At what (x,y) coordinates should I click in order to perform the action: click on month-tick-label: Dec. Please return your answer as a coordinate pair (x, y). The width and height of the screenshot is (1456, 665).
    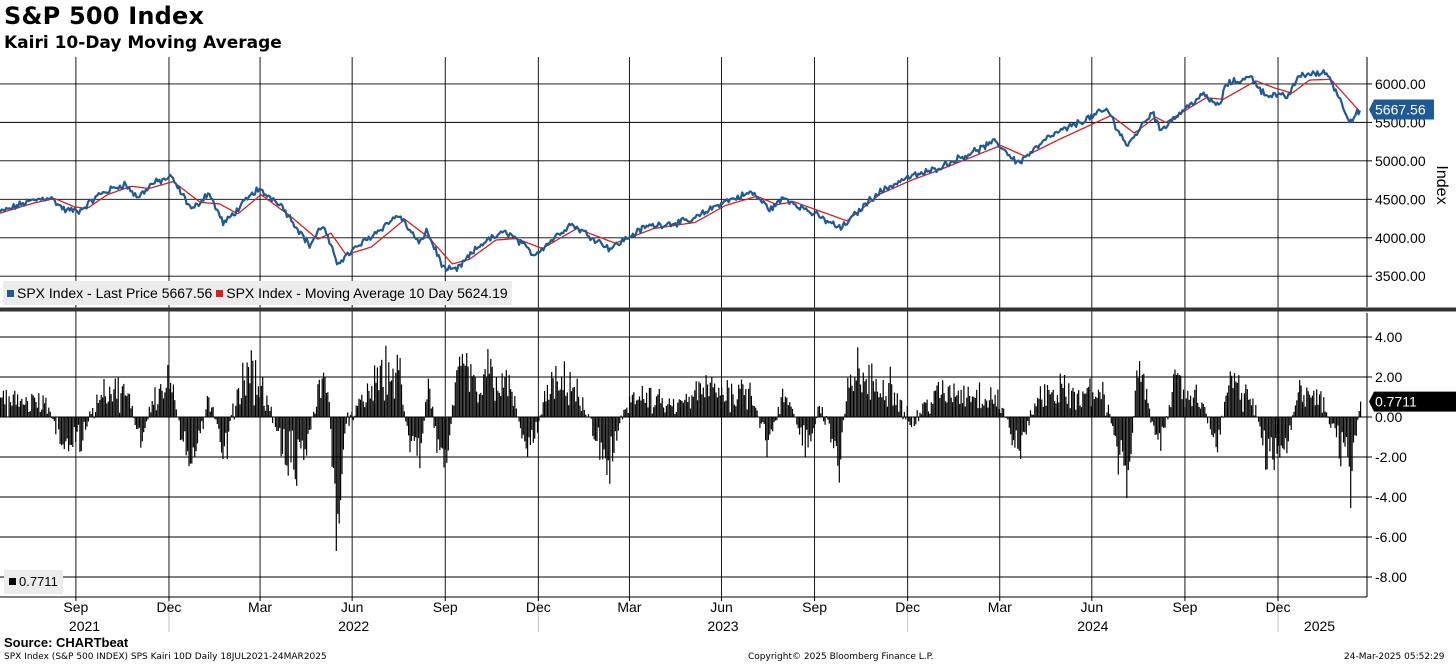
    Looking at the image, I should click on (1278, 607).